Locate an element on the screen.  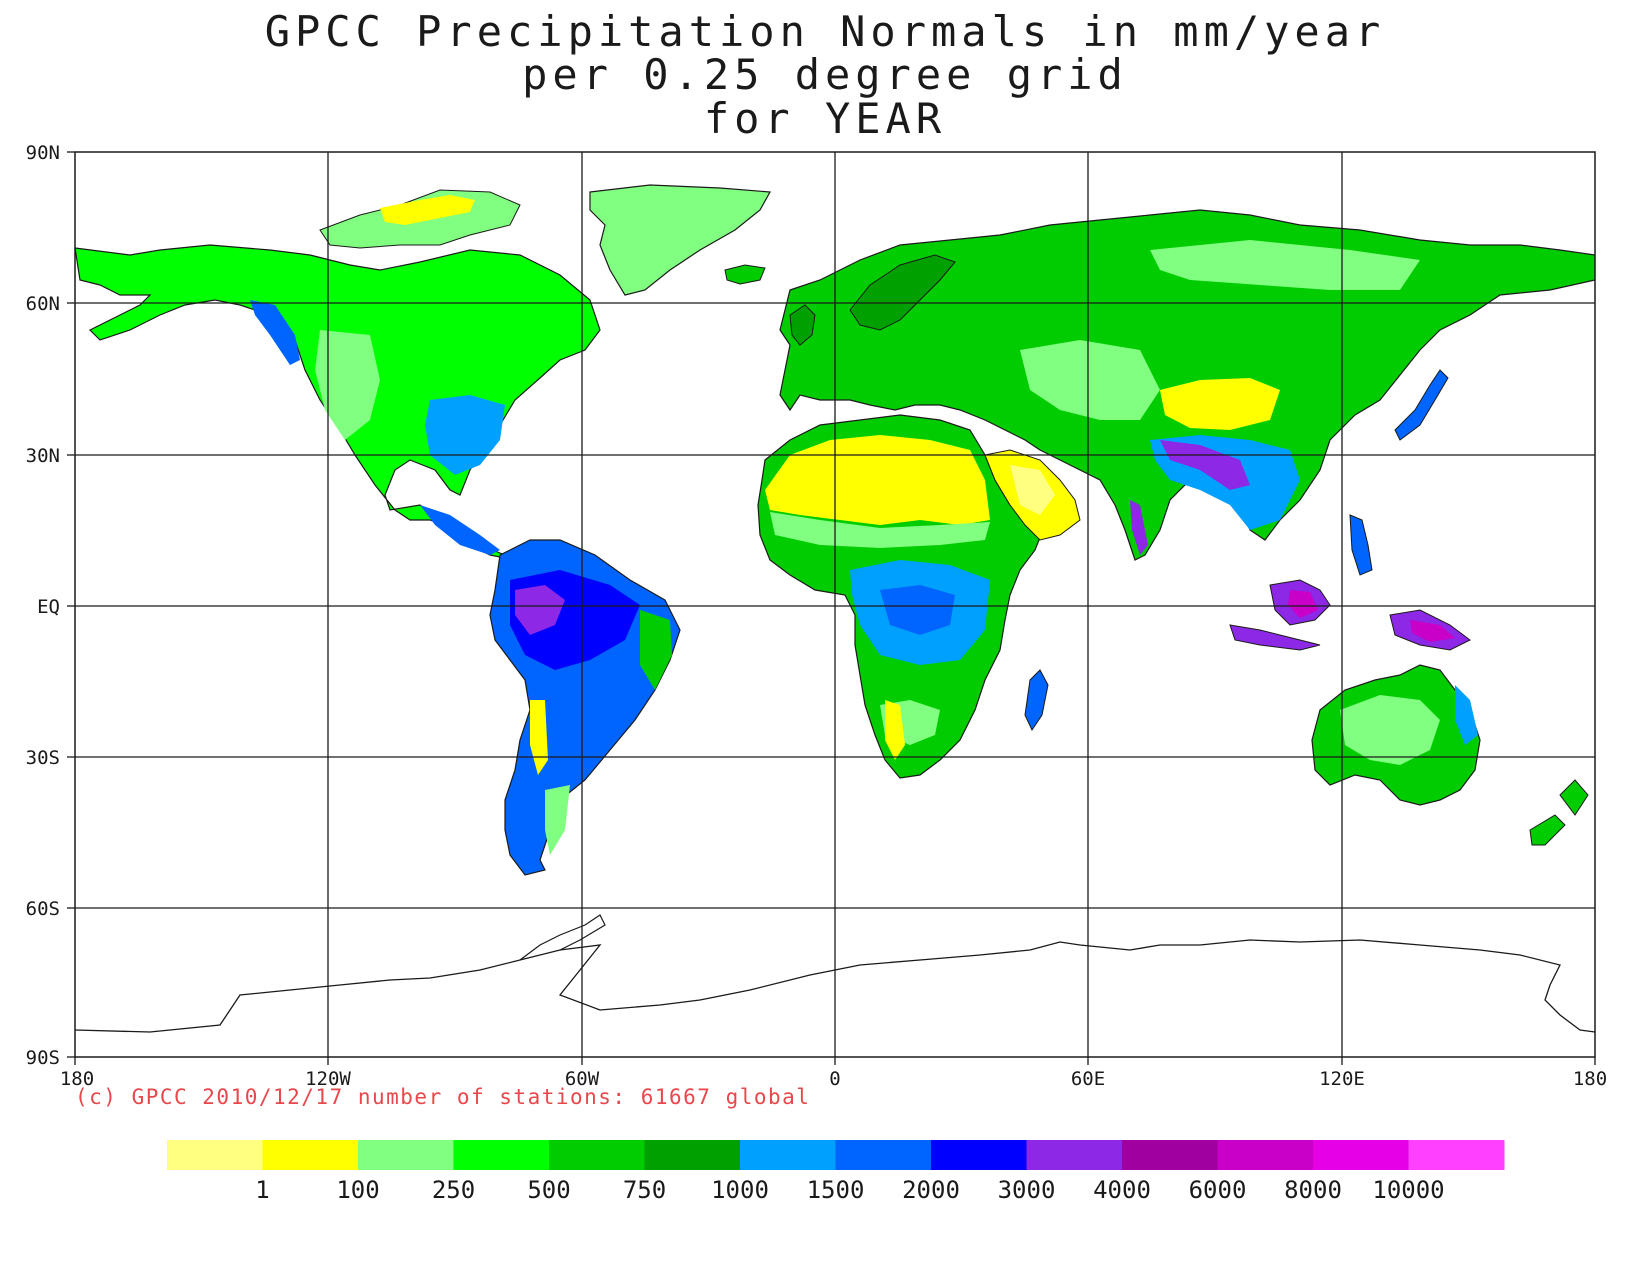
lon-label-180-west: 180 is located at coordinates (77, 1079).